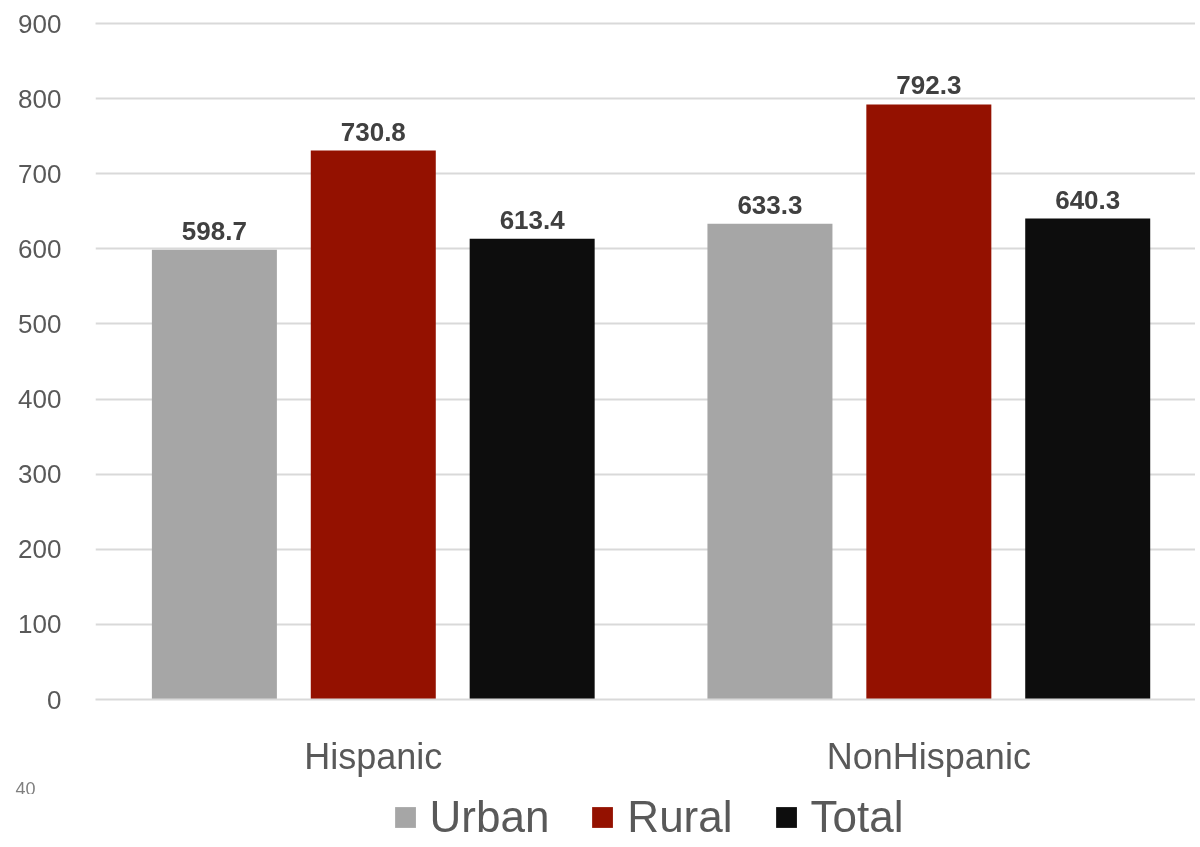 The width and height of the screenshot is (1200, 847). I want to click on y-tick-label: 600, so click(40, 248).